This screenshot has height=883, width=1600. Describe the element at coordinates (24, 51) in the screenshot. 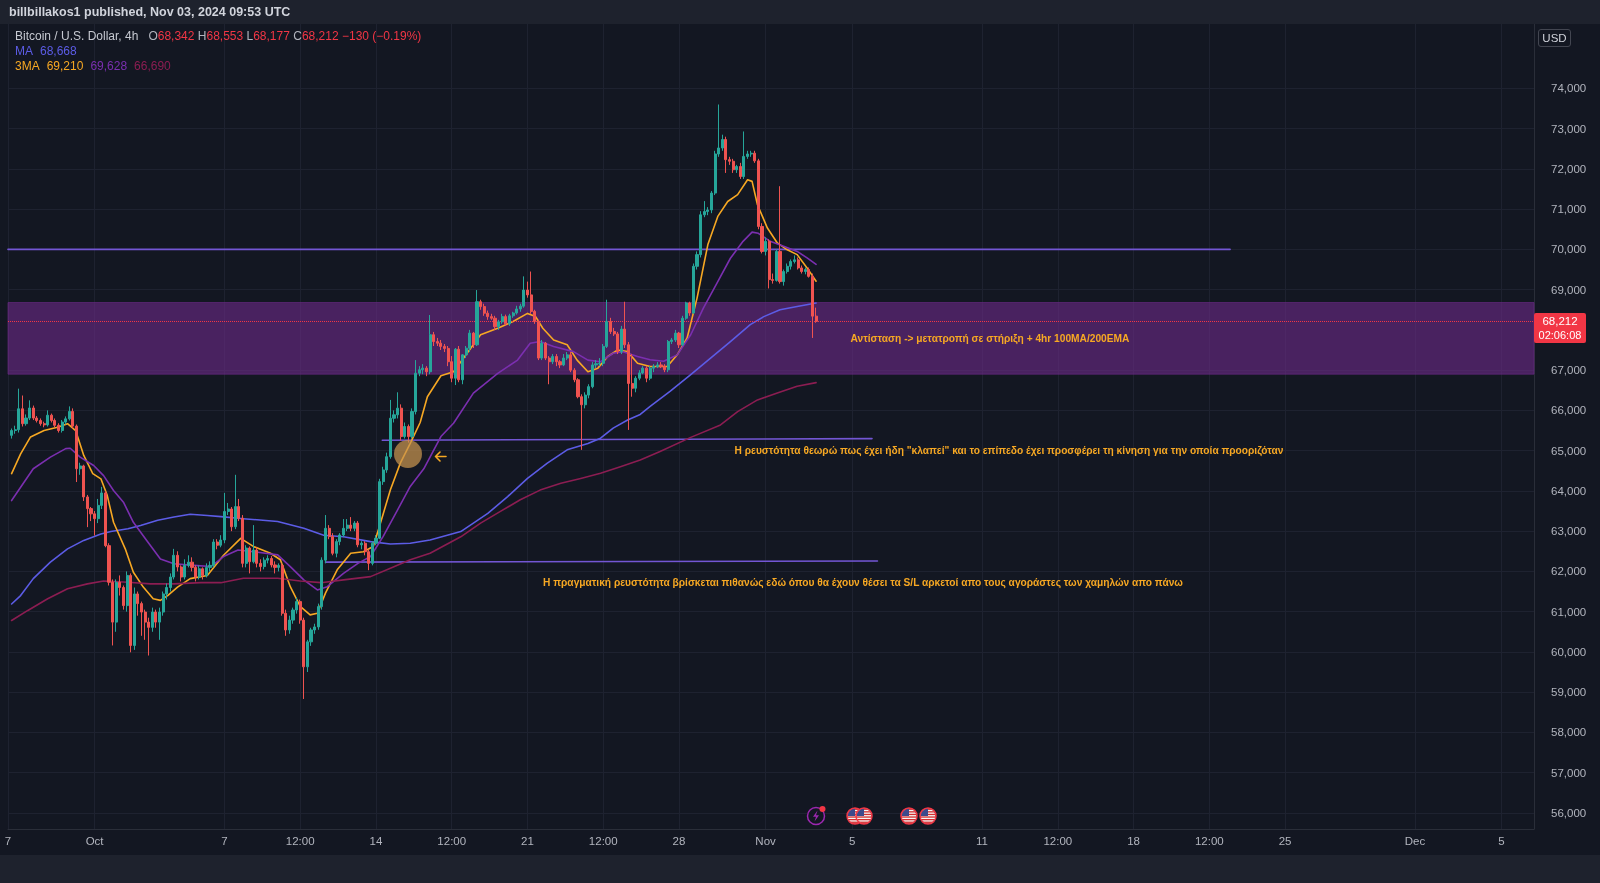

I see `text: MA` at that location.